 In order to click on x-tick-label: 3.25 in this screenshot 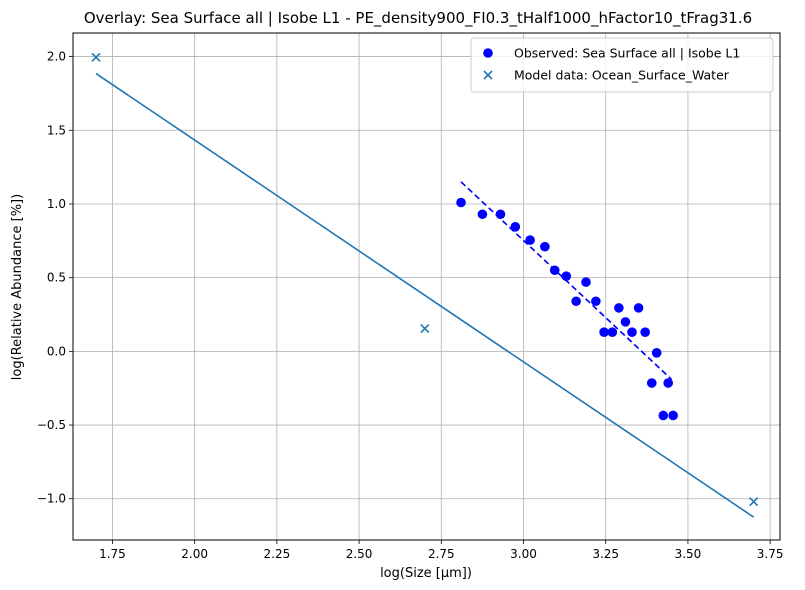, I will do `click(605, 554)`.